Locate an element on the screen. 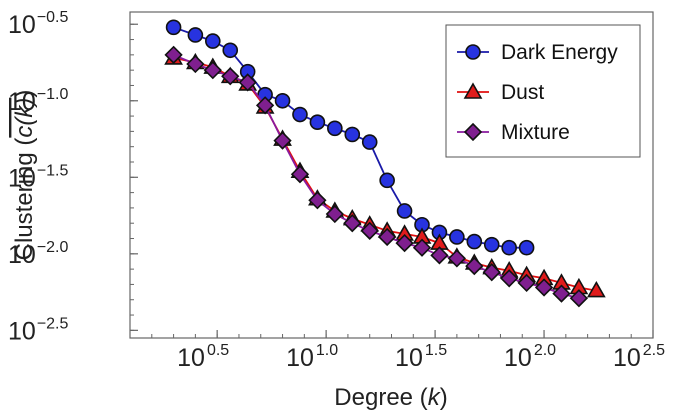  x-axis-ticks: 10 0.5 10 1.0 10 1.5 10 2.0 10 2.5 is located at coordinates (397, 351).